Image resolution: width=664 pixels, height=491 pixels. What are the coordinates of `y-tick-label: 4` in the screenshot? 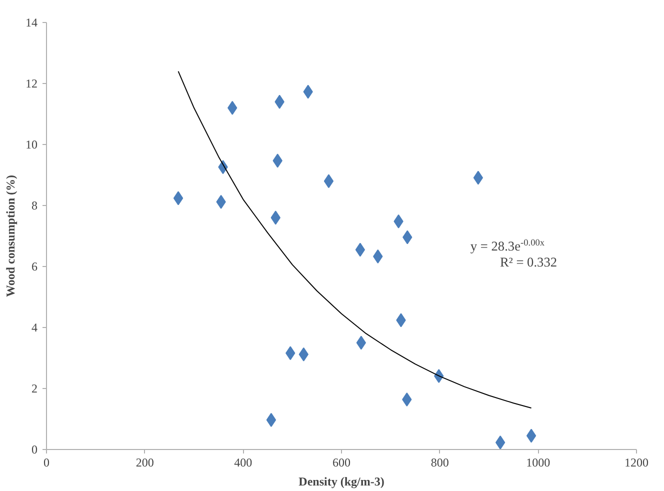 It's located at (35, 327).